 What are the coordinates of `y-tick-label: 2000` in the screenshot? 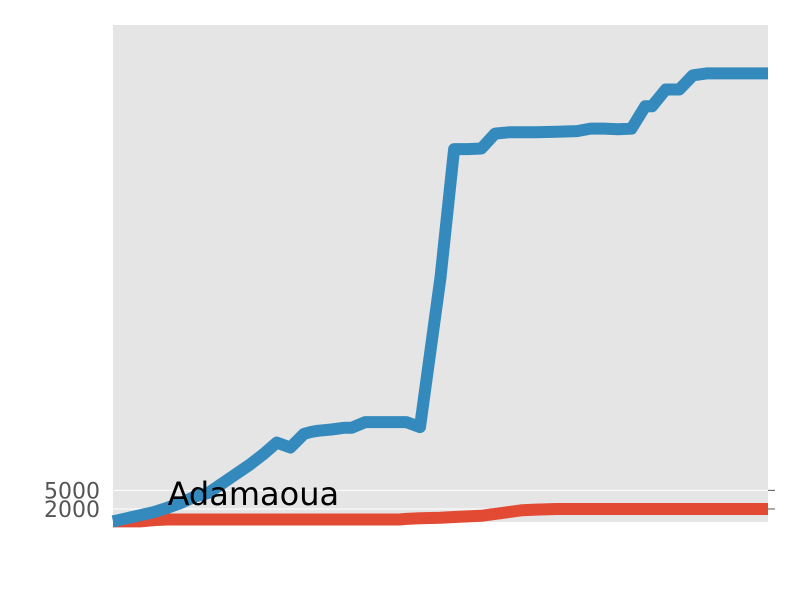 It's located at (72, 510).